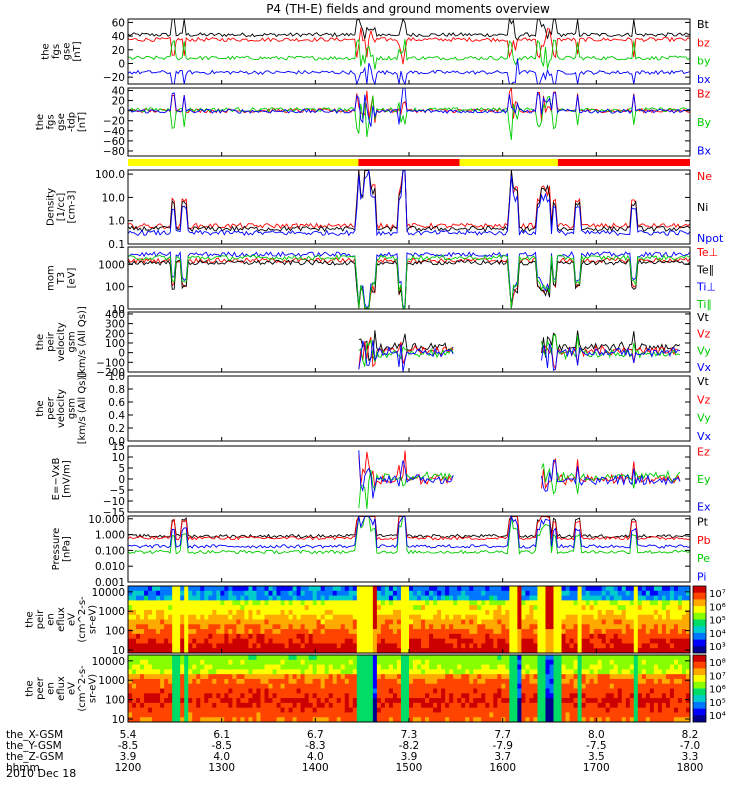  Describe the element at coordinates (519, 480) in the screenshot. I see `series-group-efield` at that location.